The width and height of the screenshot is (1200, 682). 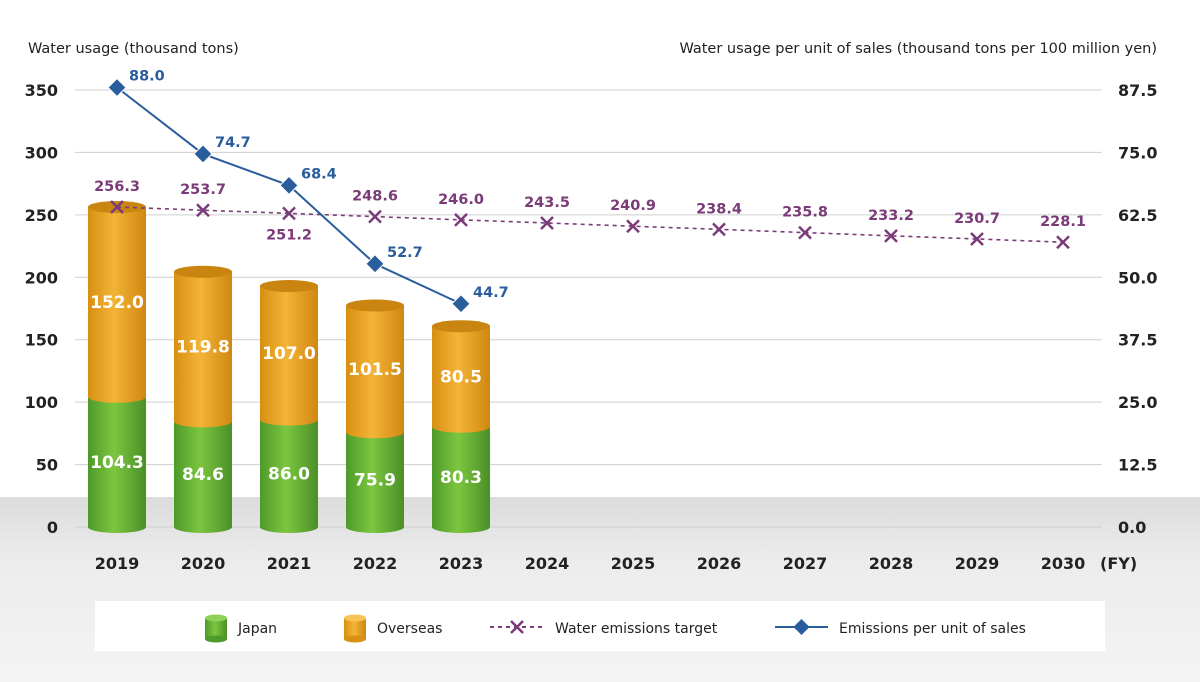 What do you see at coordinates (203, 190) in the screenshot?
I see `target-label: 253.7` at bounding box center [203, 190].